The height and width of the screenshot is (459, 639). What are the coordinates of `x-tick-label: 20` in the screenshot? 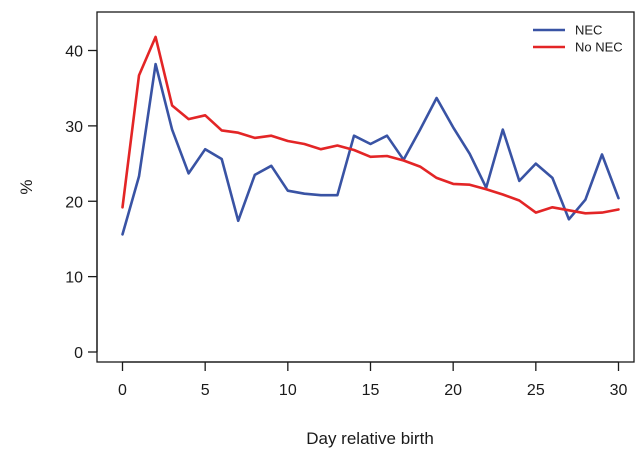 It's located at (453, 390).